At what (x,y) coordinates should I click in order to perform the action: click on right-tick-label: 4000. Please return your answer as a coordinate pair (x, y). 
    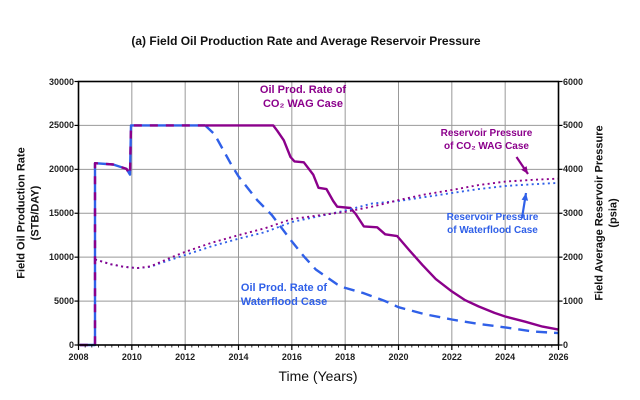
    Looking at the image, I should click on (573, 169).